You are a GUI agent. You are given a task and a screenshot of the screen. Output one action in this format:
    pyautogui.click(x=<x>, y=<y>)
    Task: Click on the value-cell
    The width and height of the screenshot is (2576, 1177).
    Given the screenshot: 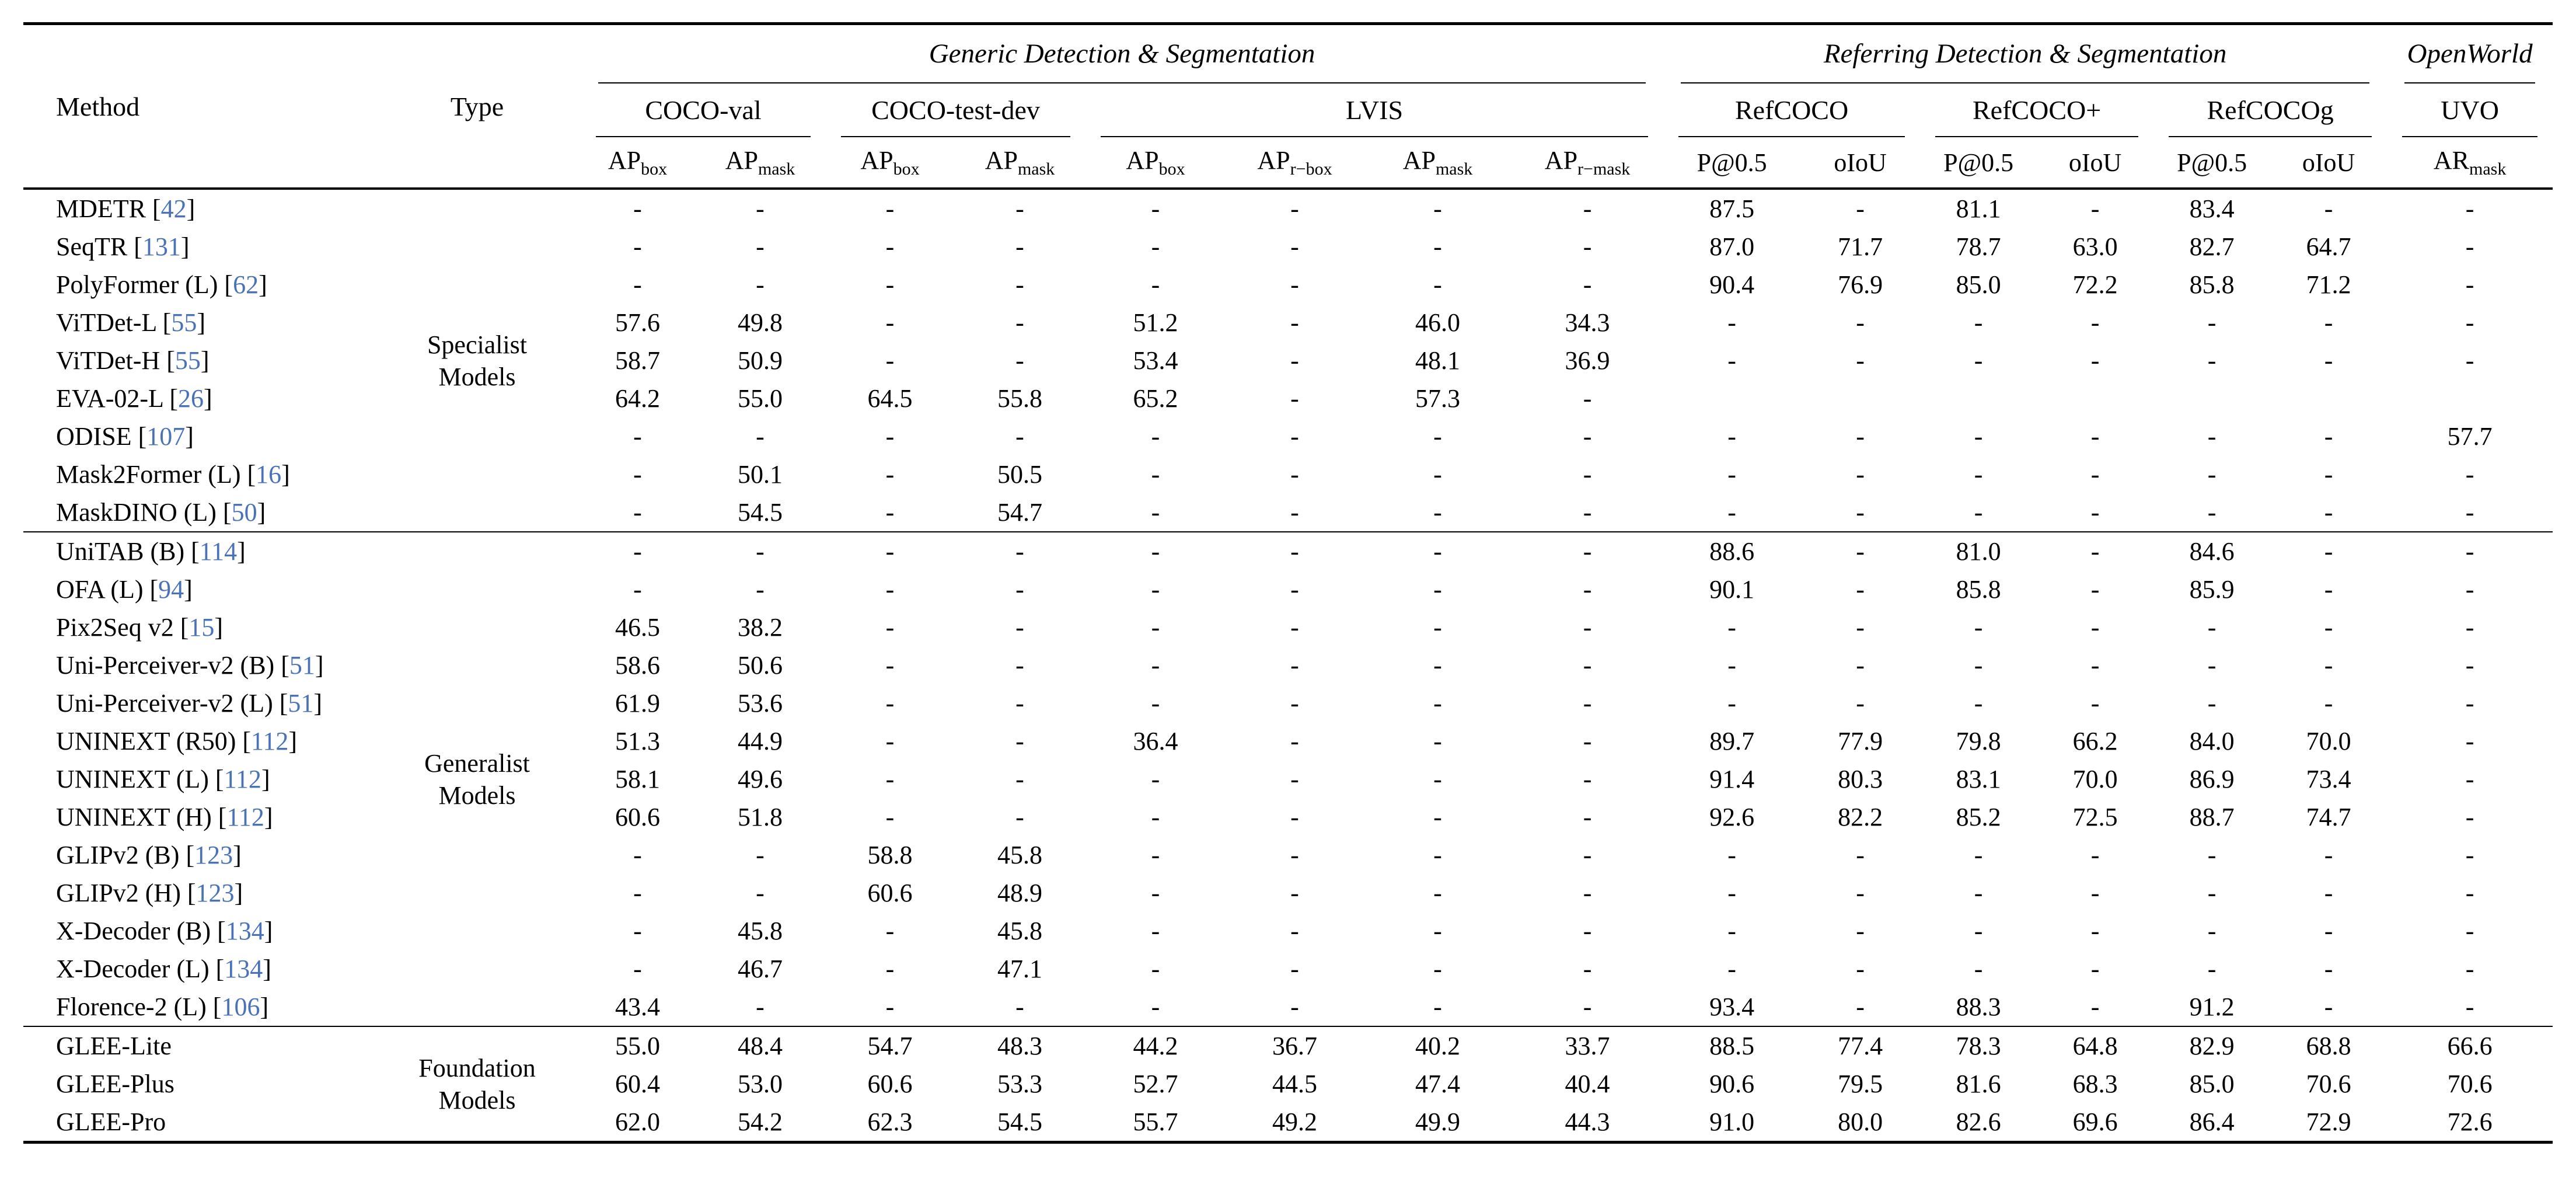 What is the action you would take?
    pyautogui.click(x=2095, y=398)
    